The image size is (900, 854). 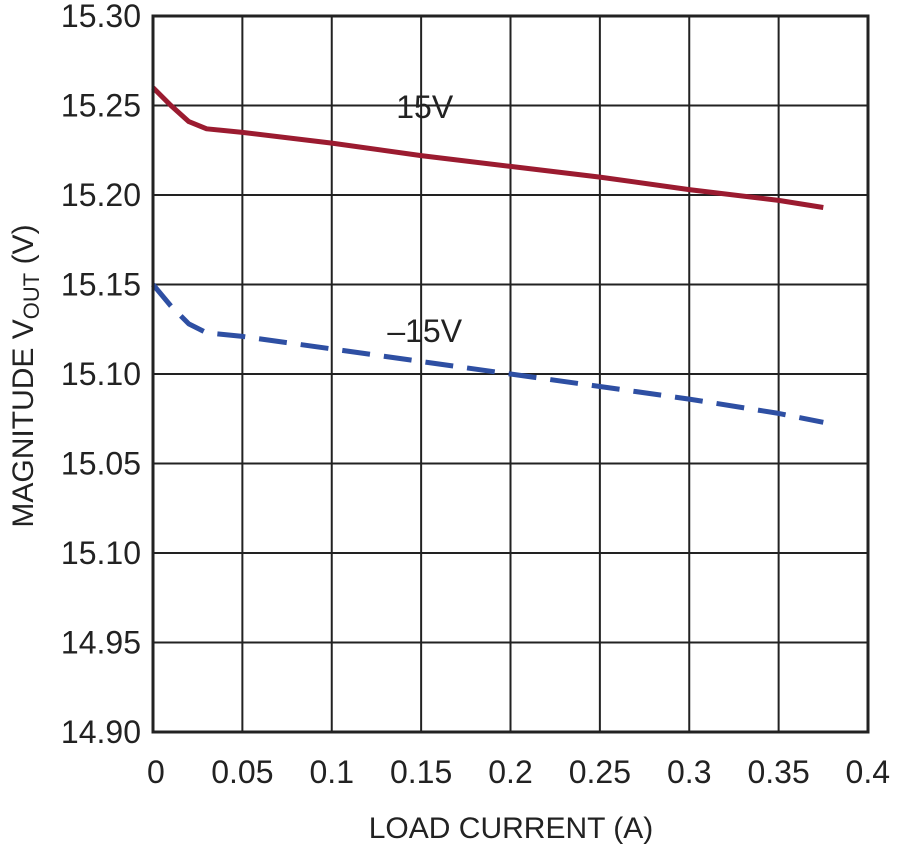 I want to click on series-label-0: 15V, so click(x=425, y=107).